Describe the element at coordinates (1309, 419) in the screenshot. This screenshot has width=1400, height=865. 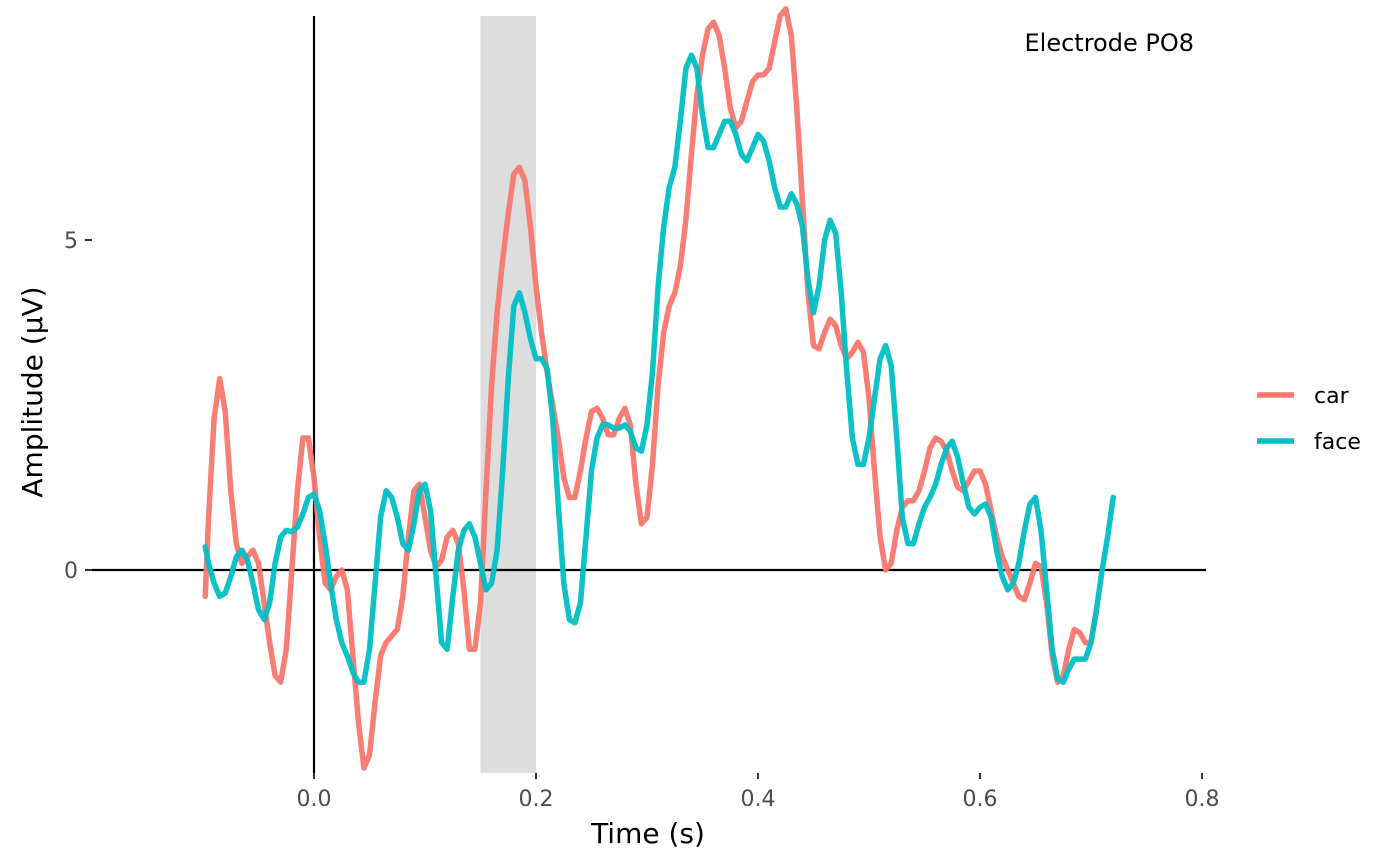
I see `legend: car face` at that location.